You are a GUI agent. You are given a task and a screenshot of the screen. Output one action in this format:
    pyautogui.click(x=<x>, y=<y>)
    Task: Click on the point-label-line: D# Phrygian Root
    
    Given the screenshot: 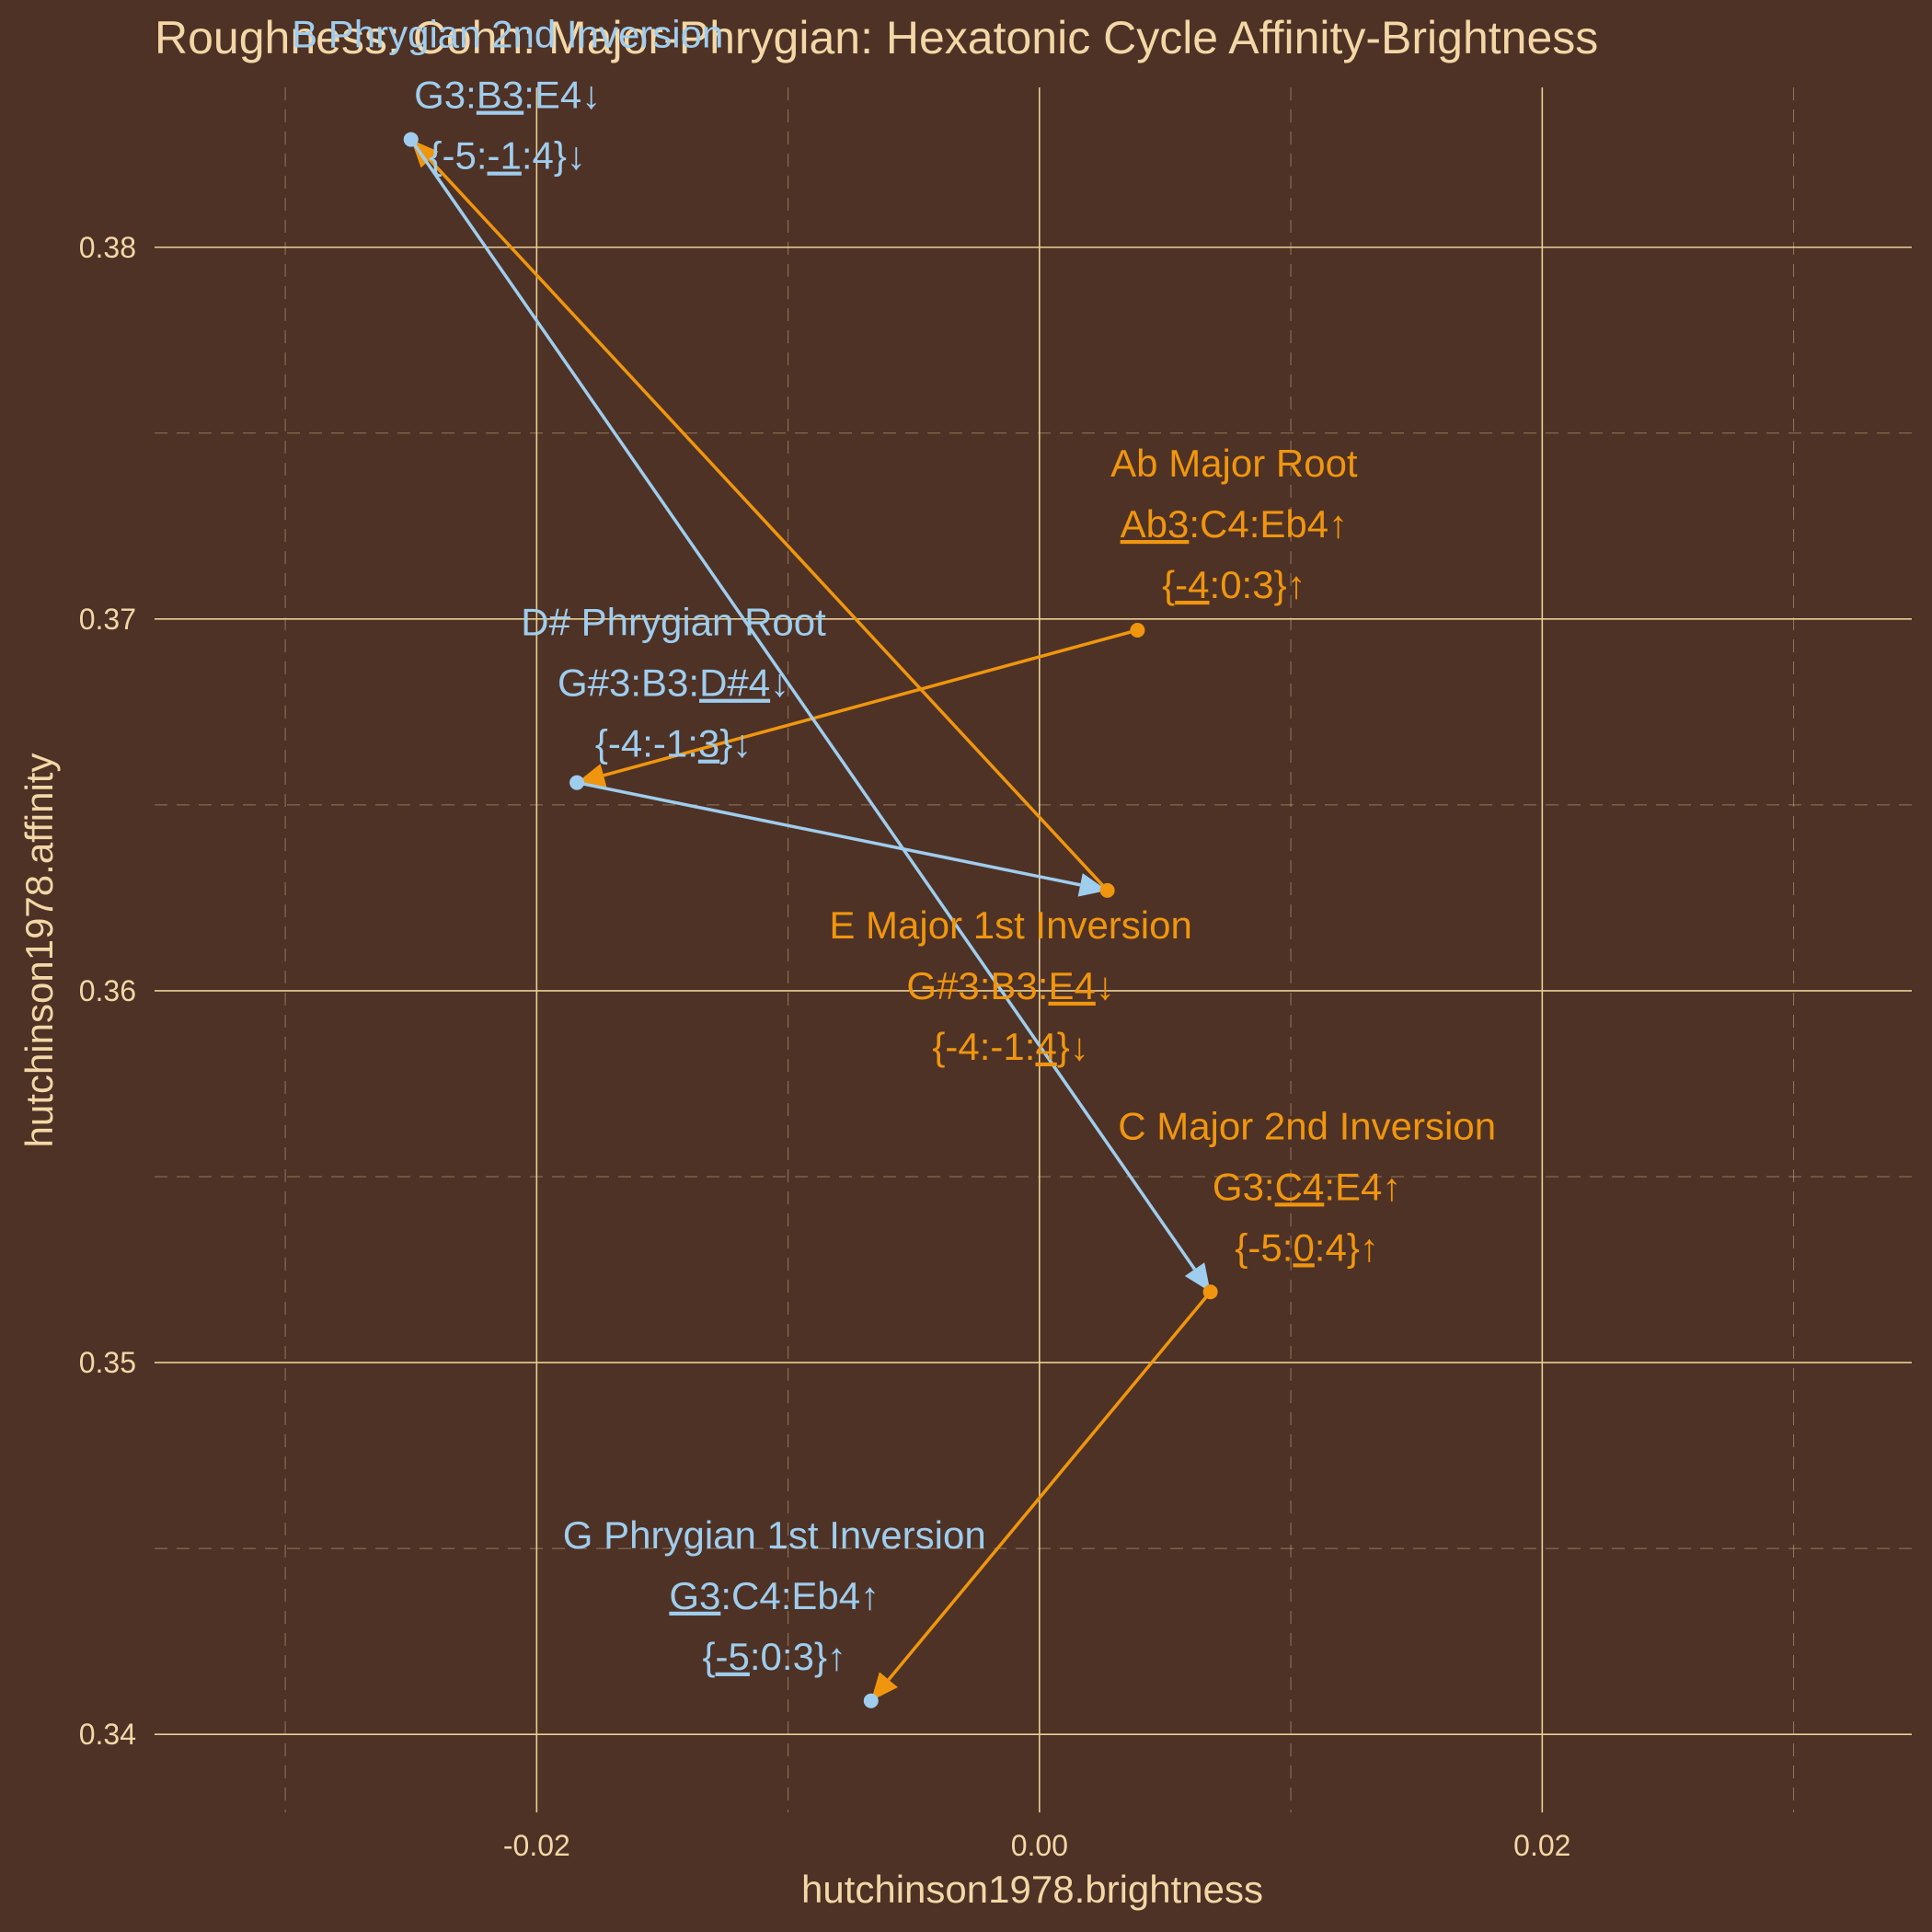 What is the action you would take?
    pyautogui.click(x=673, y=622)
    